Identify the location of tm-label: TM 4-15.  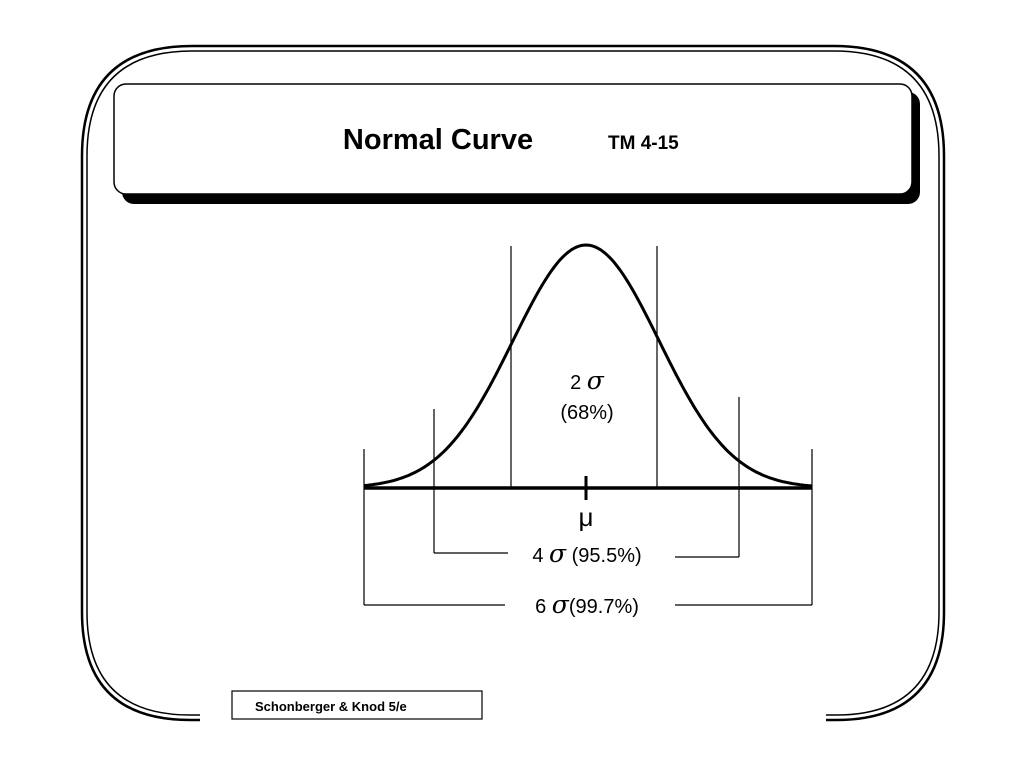
(643, 143).